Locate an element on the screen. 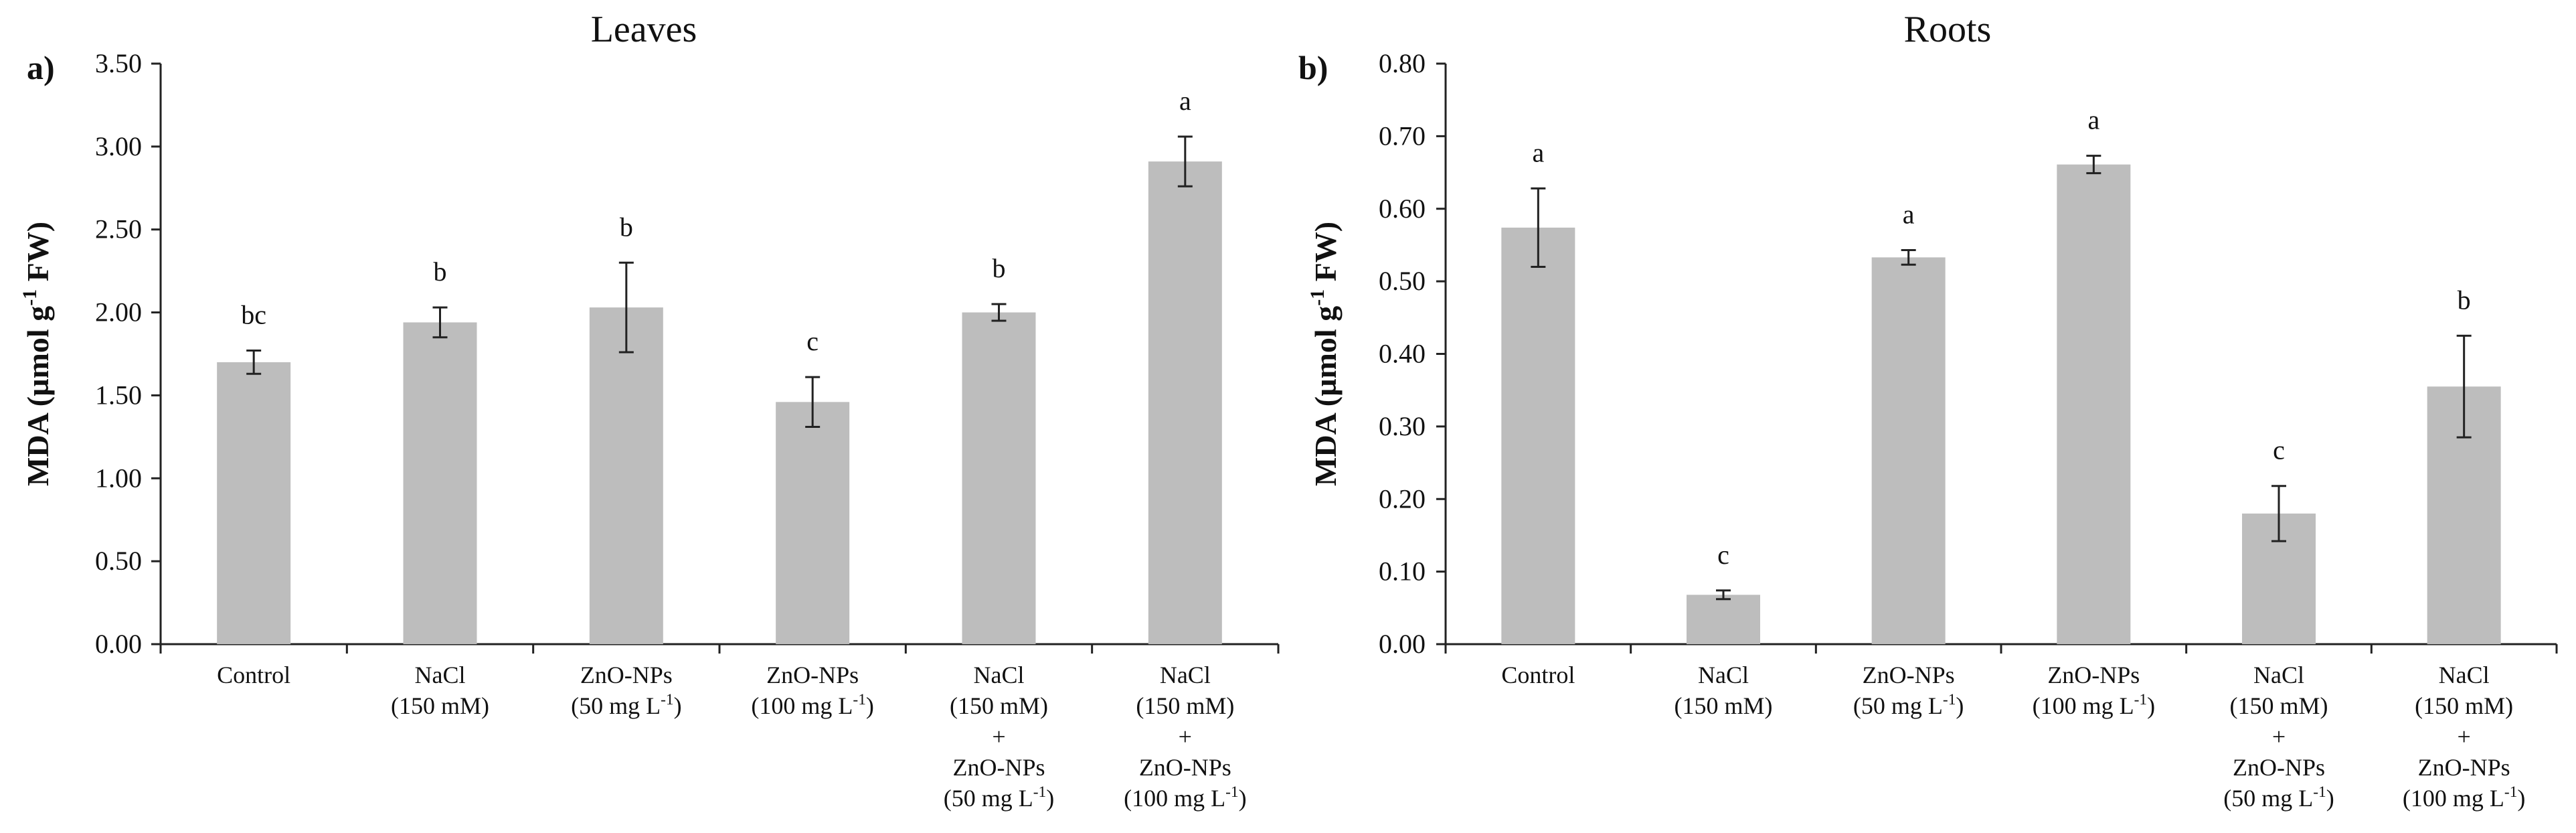  y-tick-label: 0.10 is located at coordinates (1402, 571).